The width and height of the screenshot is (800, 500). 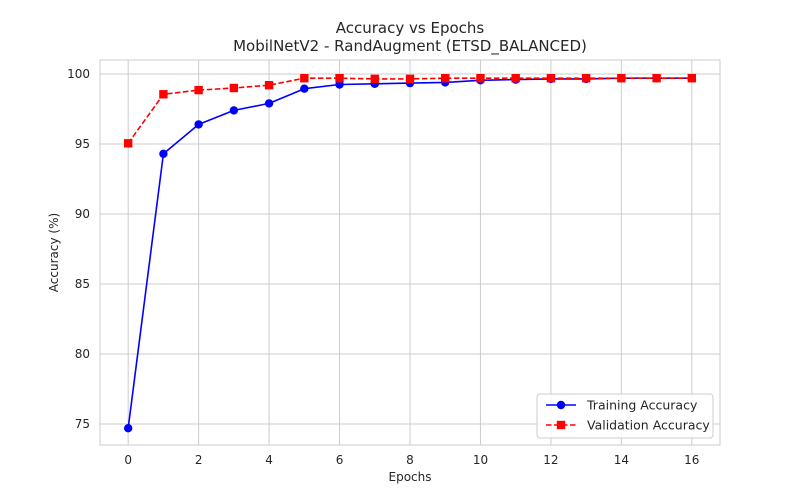 I want to click on x-tick-label: 14, so click(x=621, y=460).